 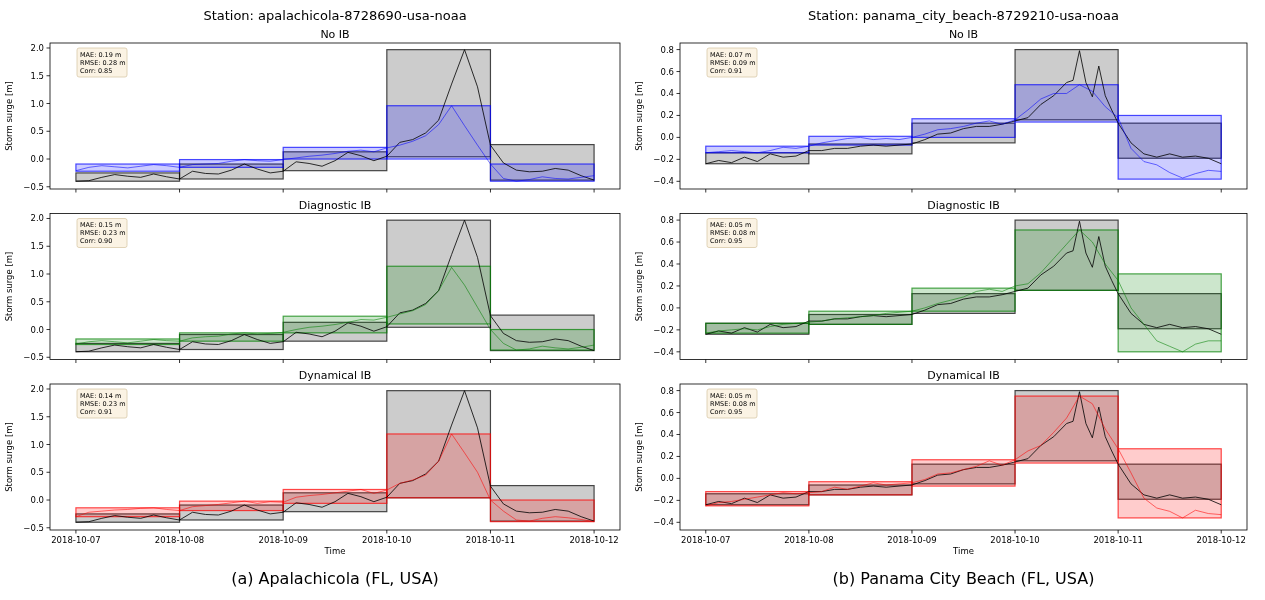 What do you see at coordinates (963, 15) in the screenshot?
I see `chart-title: Station: panama_city_beach-8729210-usa-noaa` at bounding box center [963, 15].